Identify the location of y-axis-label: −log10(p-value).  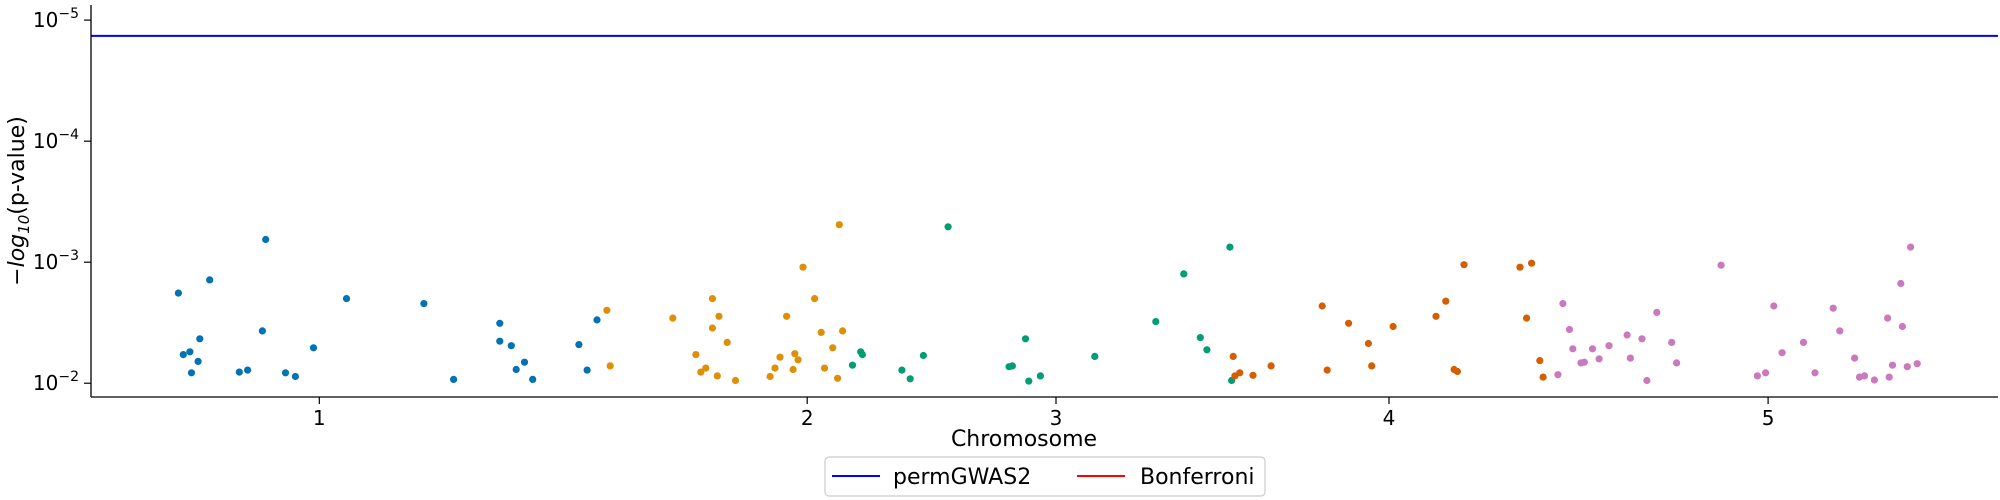
(19, 201).